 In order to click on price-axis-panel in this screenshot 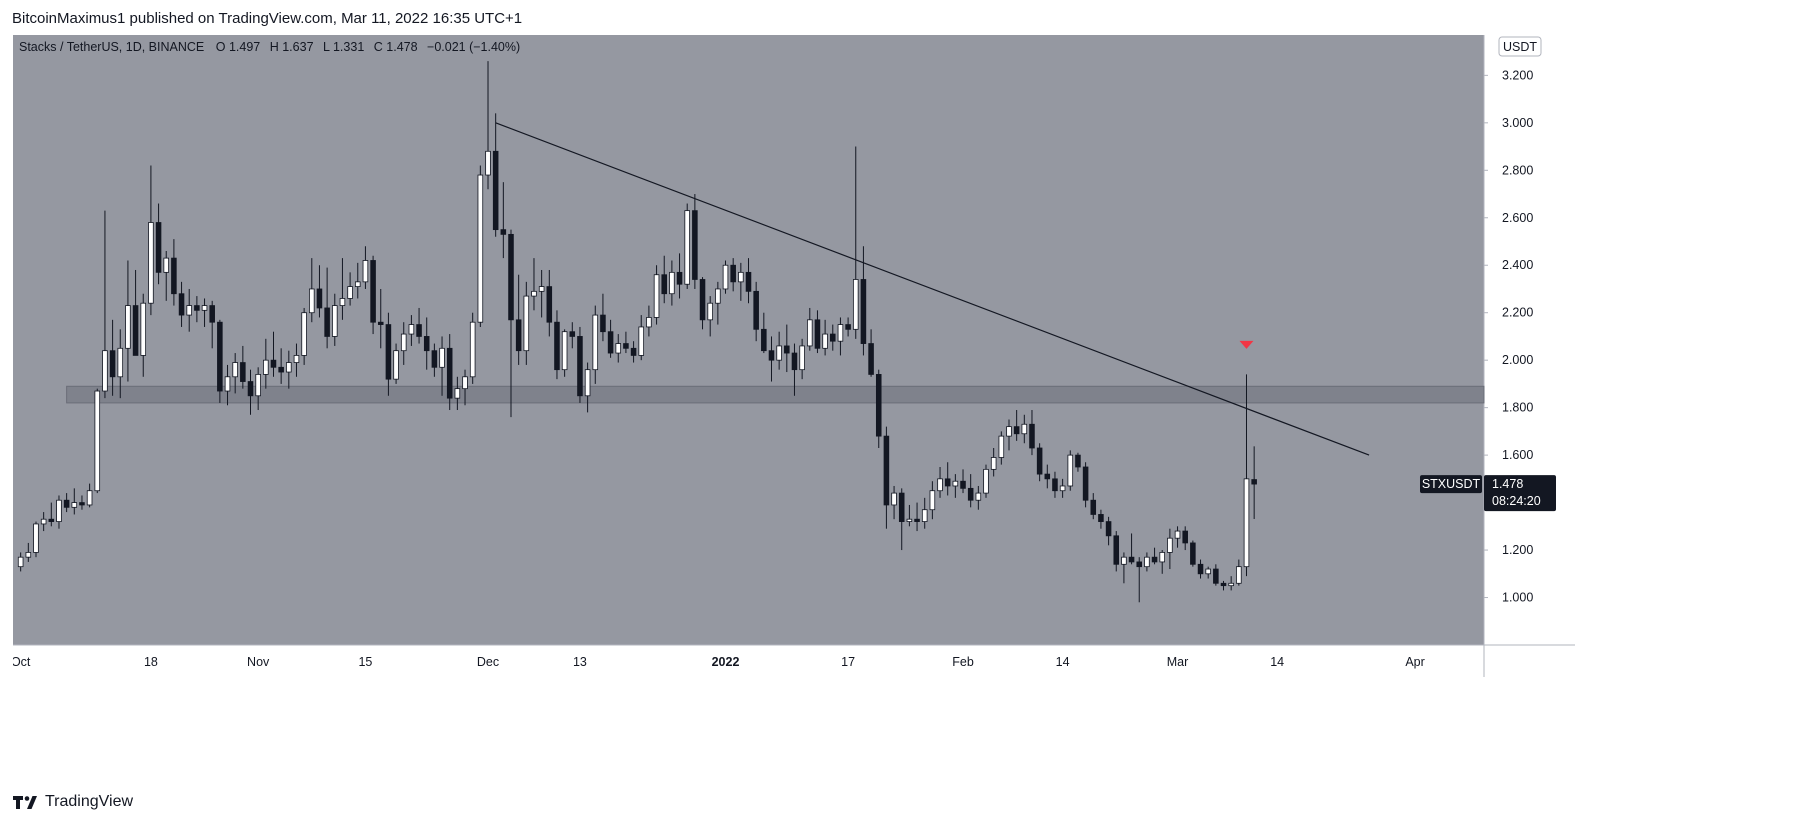, I will do `click(1529, 340)`.